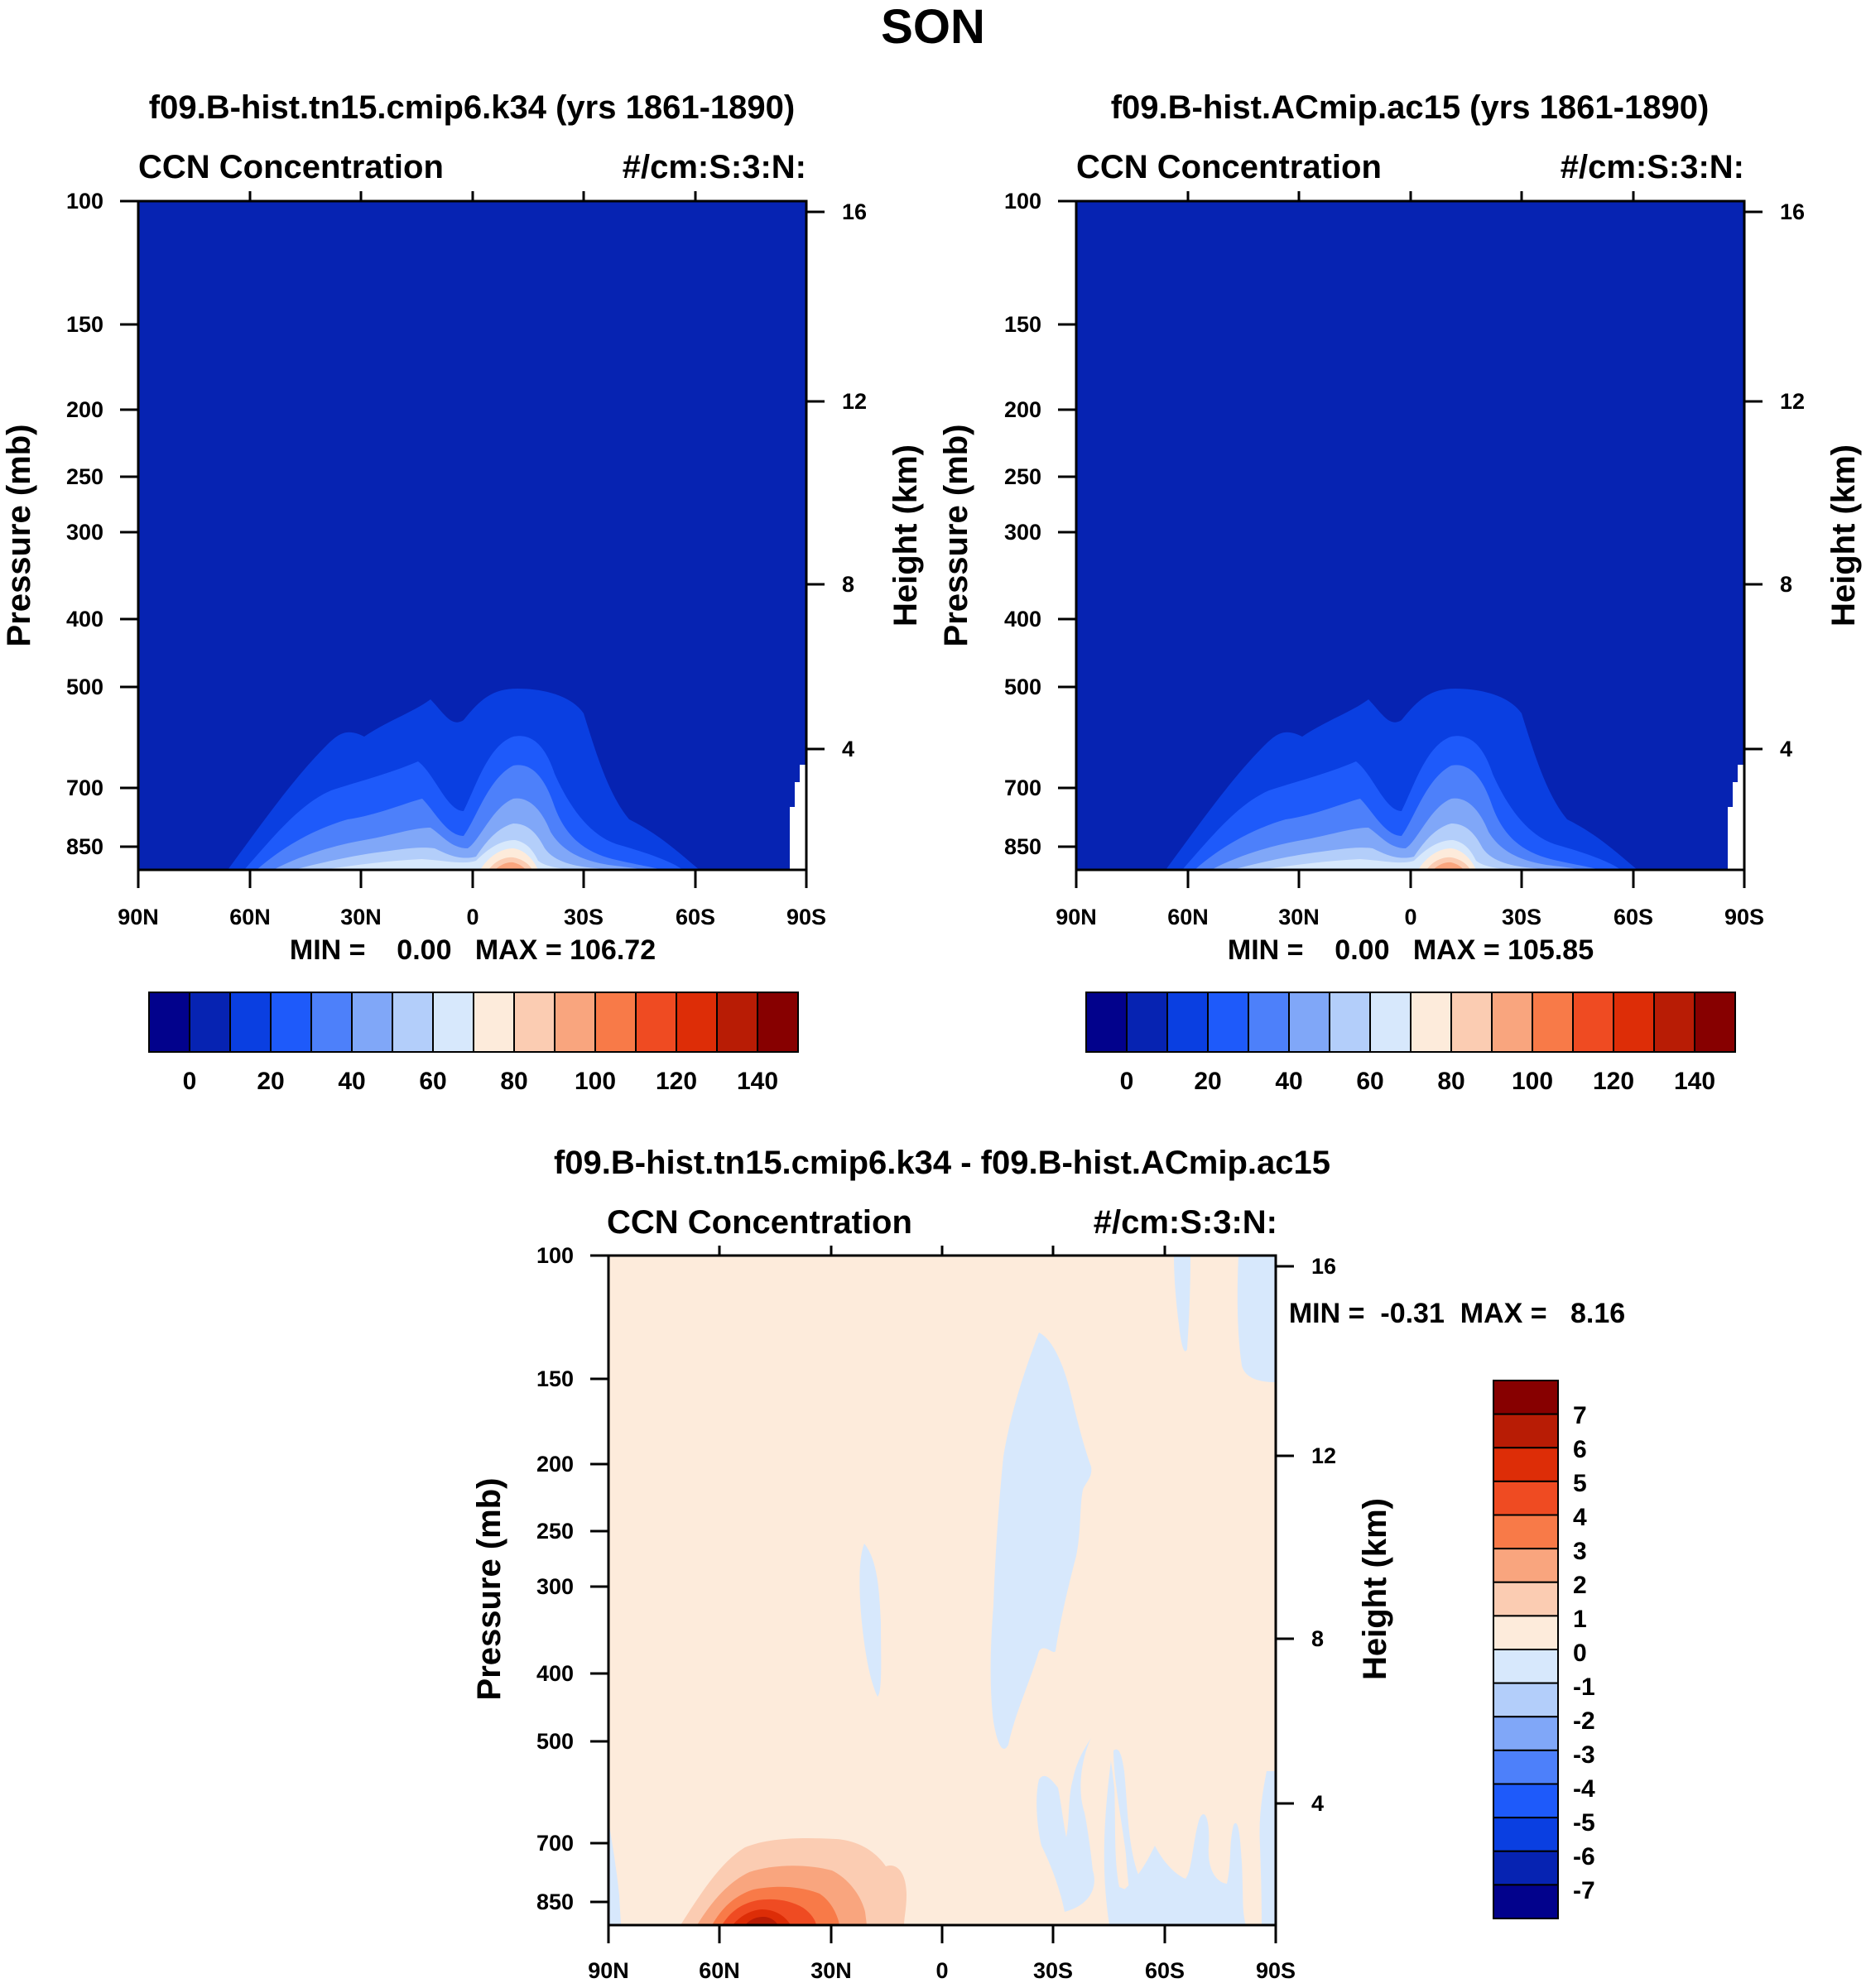 This screenshot has height=1988, width=1866. I want to click on panel-2-xtick: 90N, so click(1076, 917).